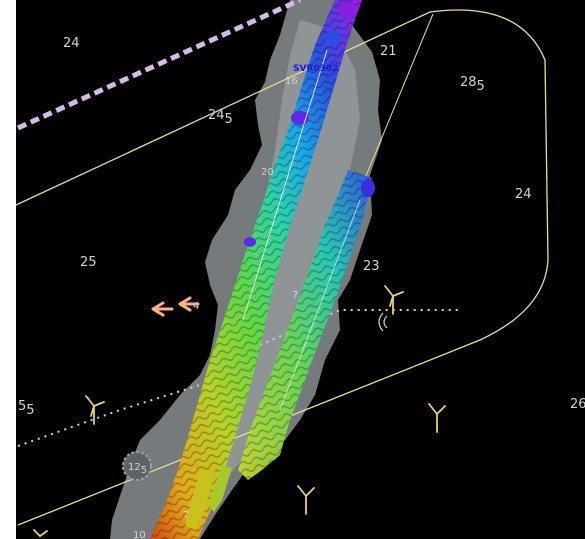 The width and height of the screenshot is (585, 539). I want to click on viewport-left-border, so click(8, 269).